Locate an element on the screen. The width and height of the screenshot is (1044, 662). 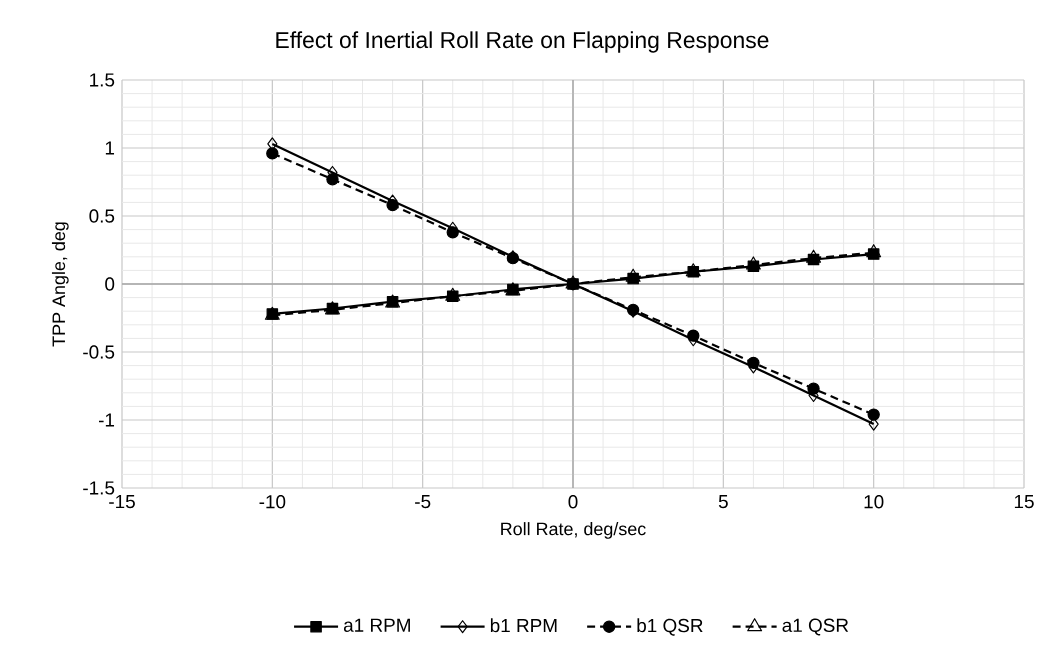
y-tick-label: 0 is located at coordinates (110, 284).